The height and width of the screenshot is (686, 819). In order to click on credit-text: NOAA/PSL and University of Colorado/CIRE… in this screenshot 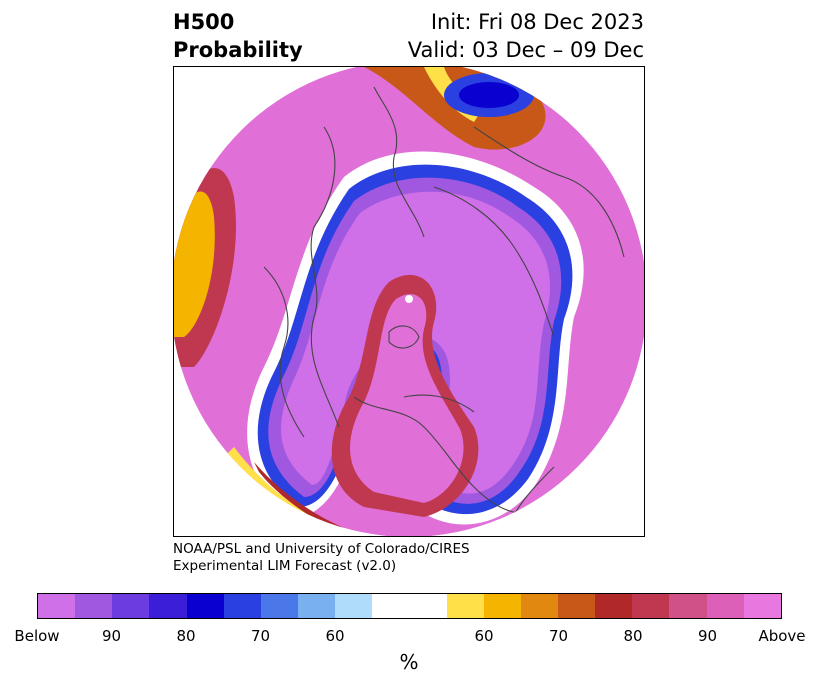, I will do `click(321, 558)`.